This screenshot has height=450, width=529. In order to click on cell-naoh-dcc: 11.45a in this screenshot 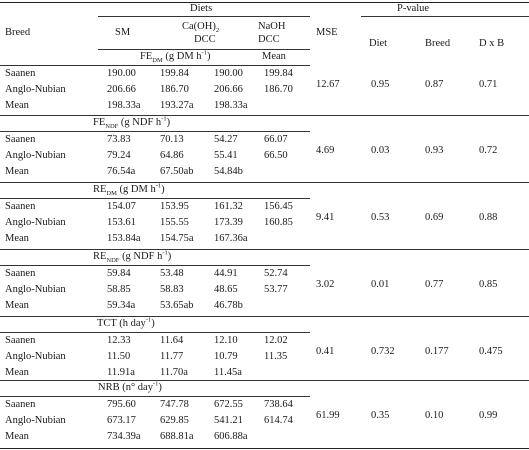, I will do `click(228, 372)`.